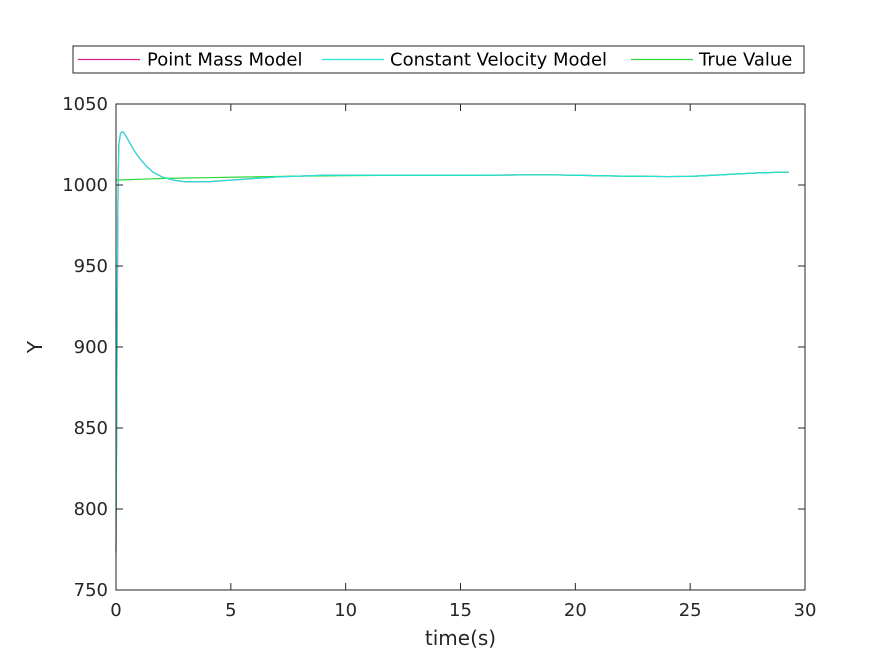 This screenshot has width=891, height=656. I want to click on legend-label-constant-velocity-model: Constant Velocity Model, so click(498, 60).